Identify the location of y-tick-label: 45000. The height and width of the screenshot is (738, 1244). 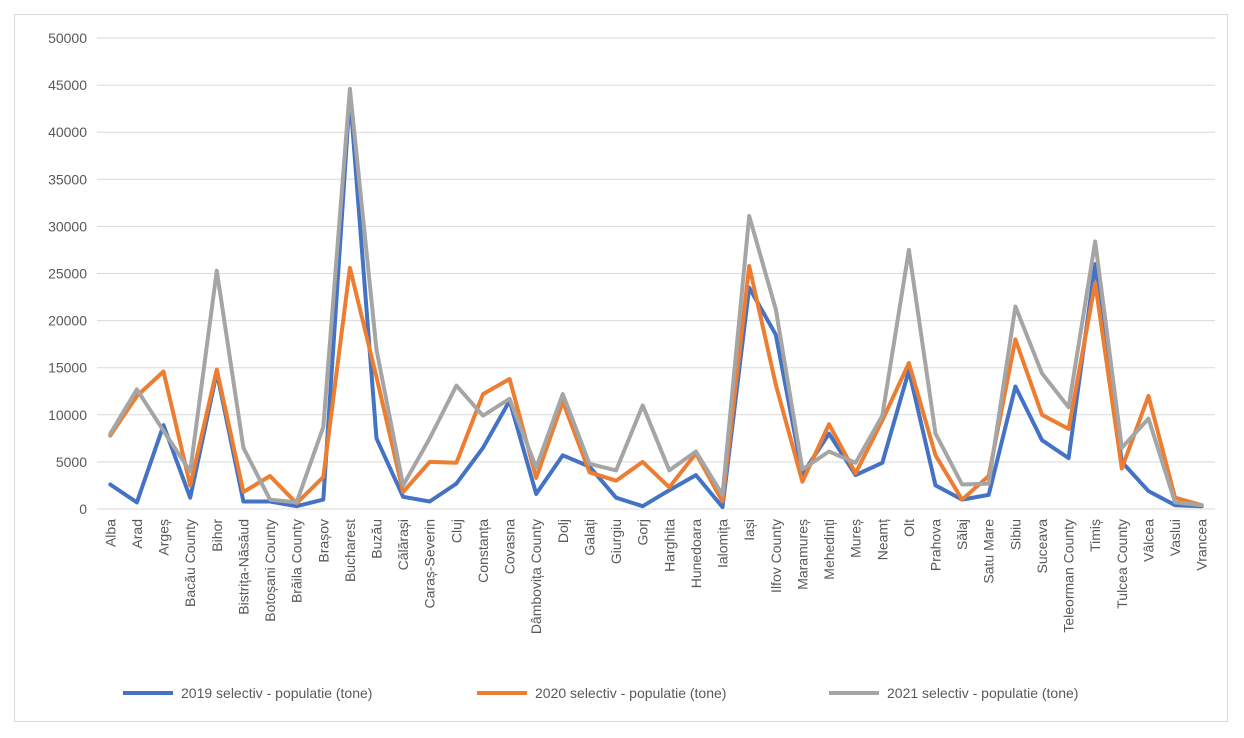
(67, 85).